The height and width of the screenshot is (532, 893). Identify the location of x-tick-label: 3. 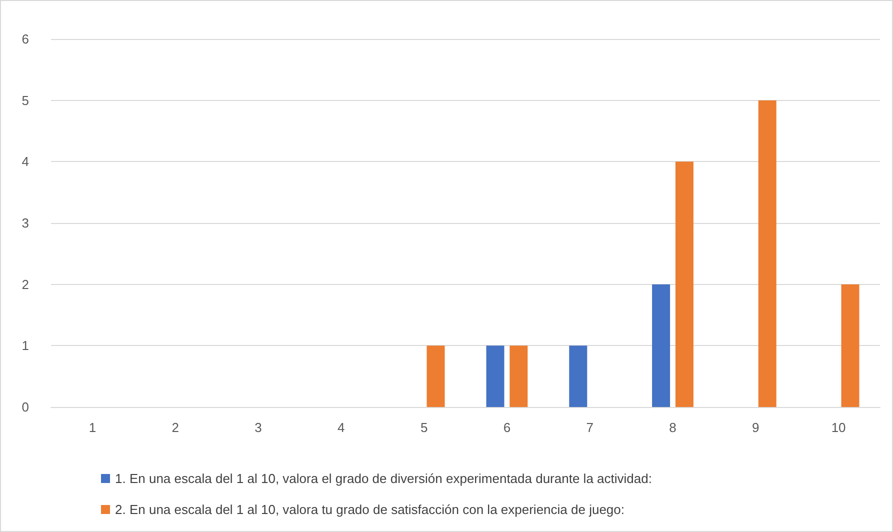
(258, 427).